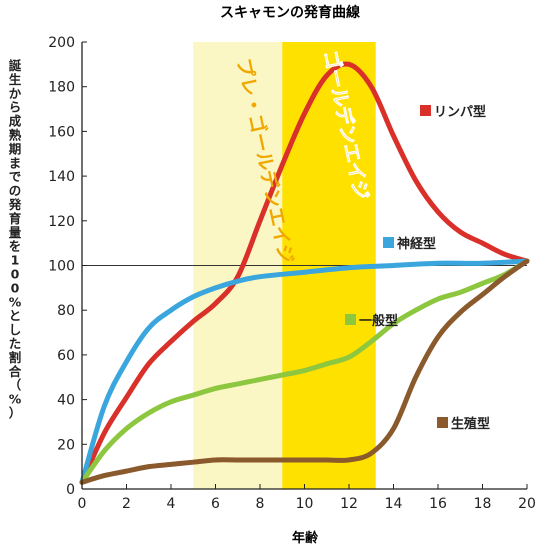 The height and width of the screenshot is (550, 549). What do you see at coordinates (66, 401) in the screenshot?
I see `y-tick-label: 40` at bounding box center [66, 401].